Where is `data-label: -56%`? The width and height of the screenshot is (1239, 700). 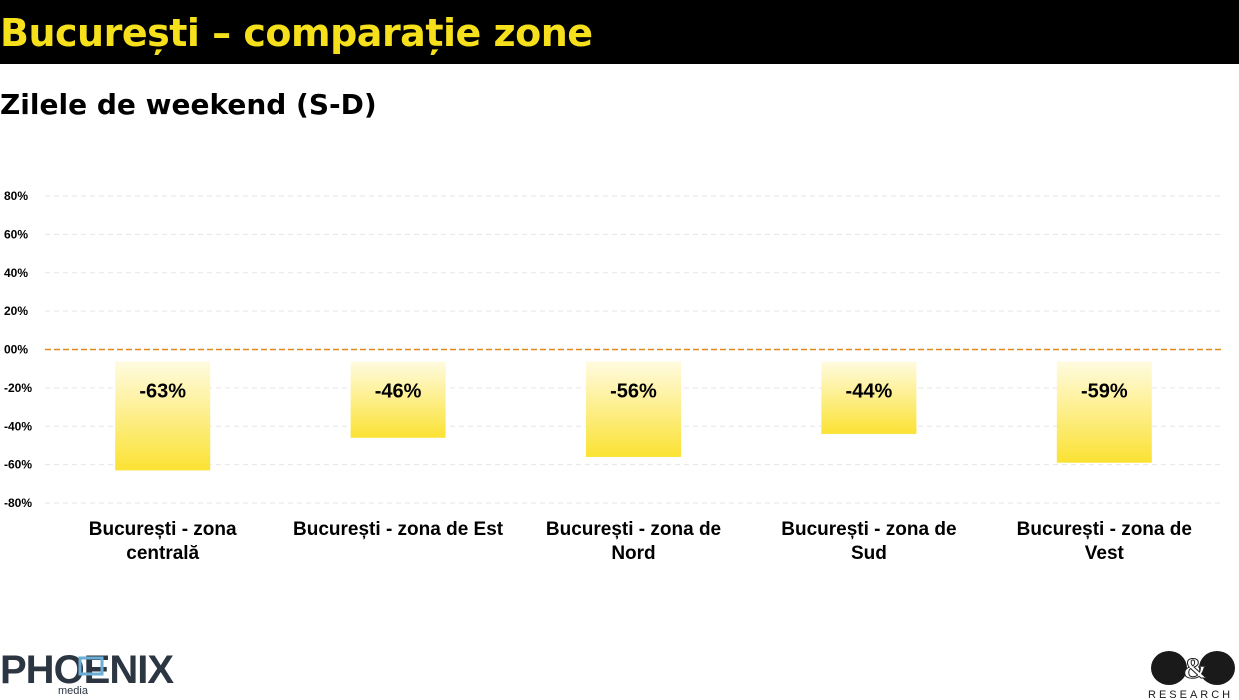
data-label: -56% is located at coordinates (633, 392).